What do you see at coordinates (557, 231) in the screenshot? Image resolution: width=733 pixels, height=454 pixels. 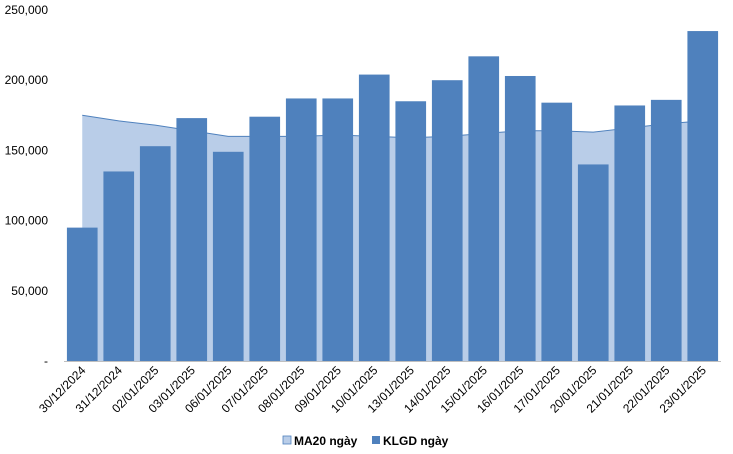 I see `bar-17/01/2025` at bounding box center [557, 231].